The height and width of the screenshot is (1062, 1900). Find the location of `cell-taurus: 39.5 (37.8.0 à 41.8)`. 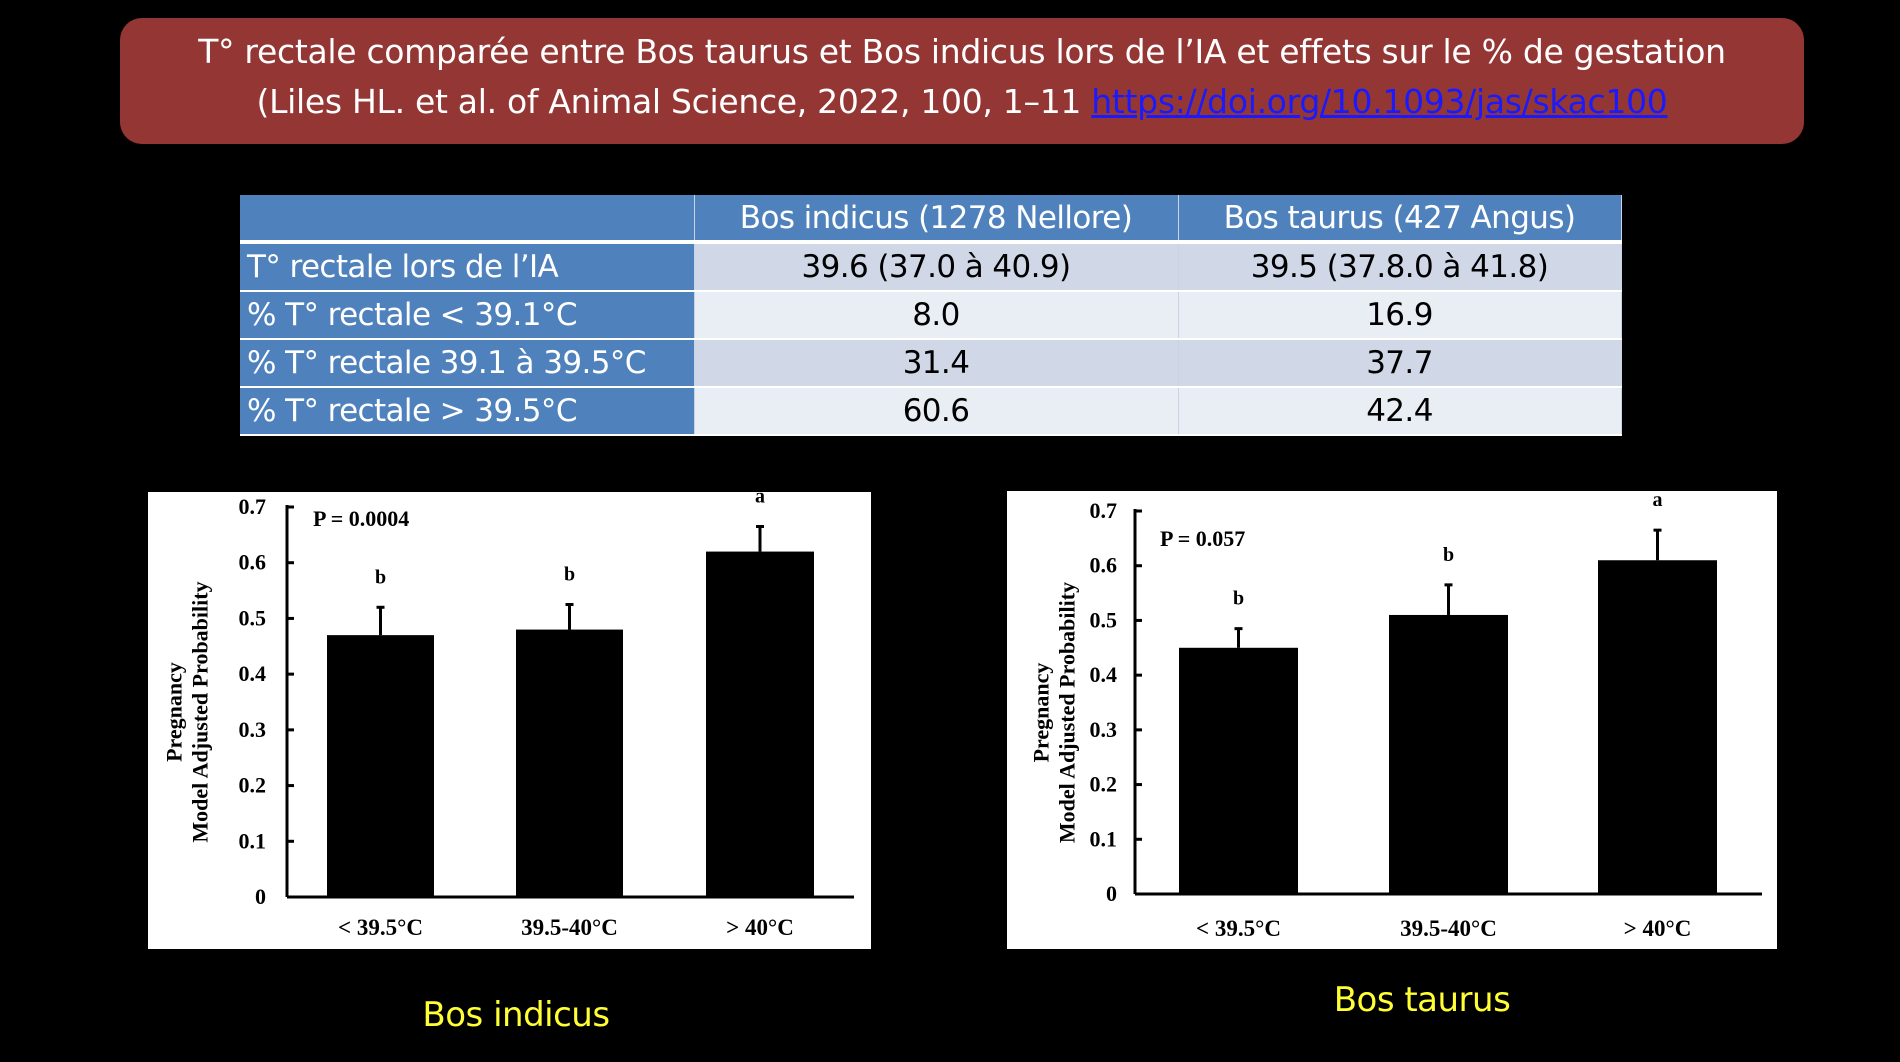

cell-taurus: 39.5 (37.8.0 à 41.8) is located at coordinates (1400, 267).